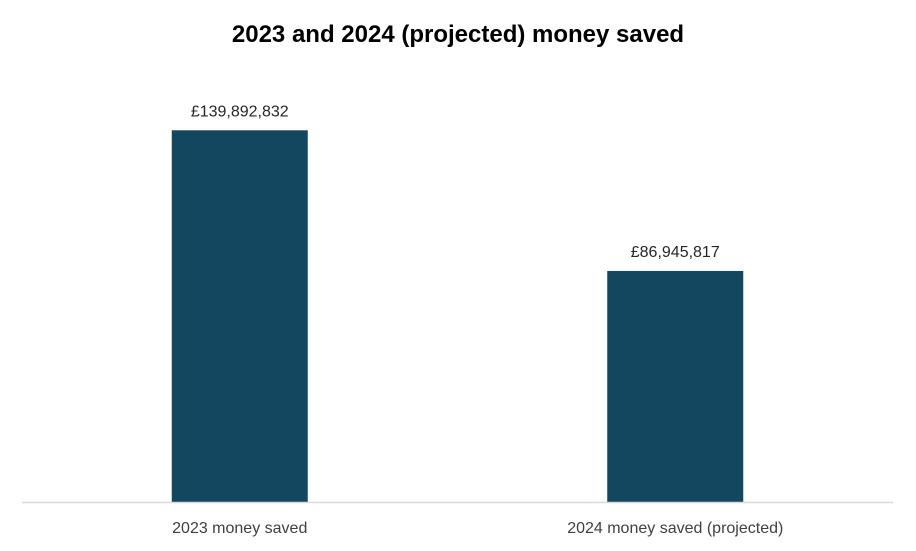 The image size is (916, 551). I want to click on chart-title: 2023 and 2024 (projected) money saved, so click(458, 34).